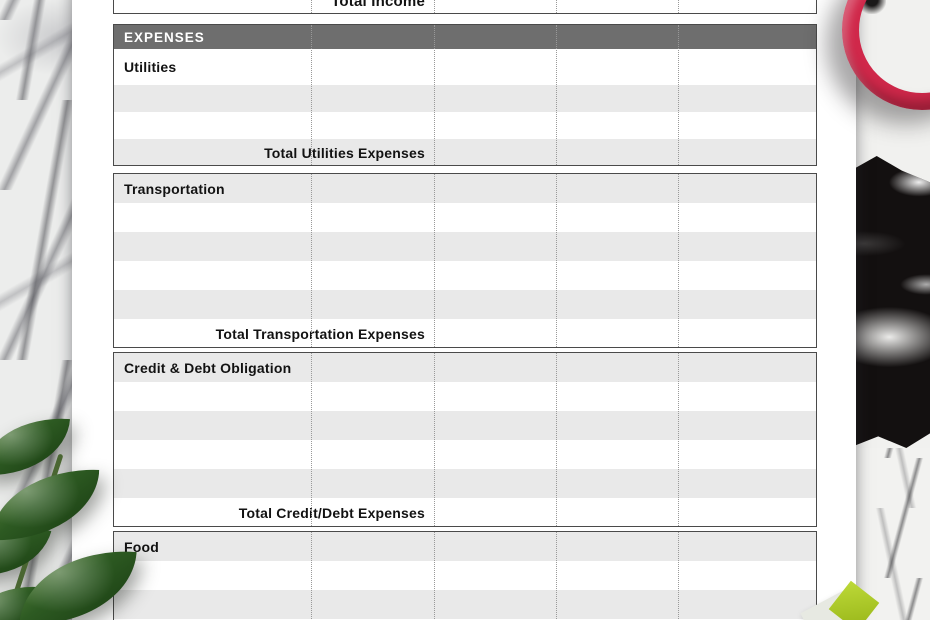 The image size is (930, 620). I want to click on expenses-header-label: EXPENSES, so click(164, 37).